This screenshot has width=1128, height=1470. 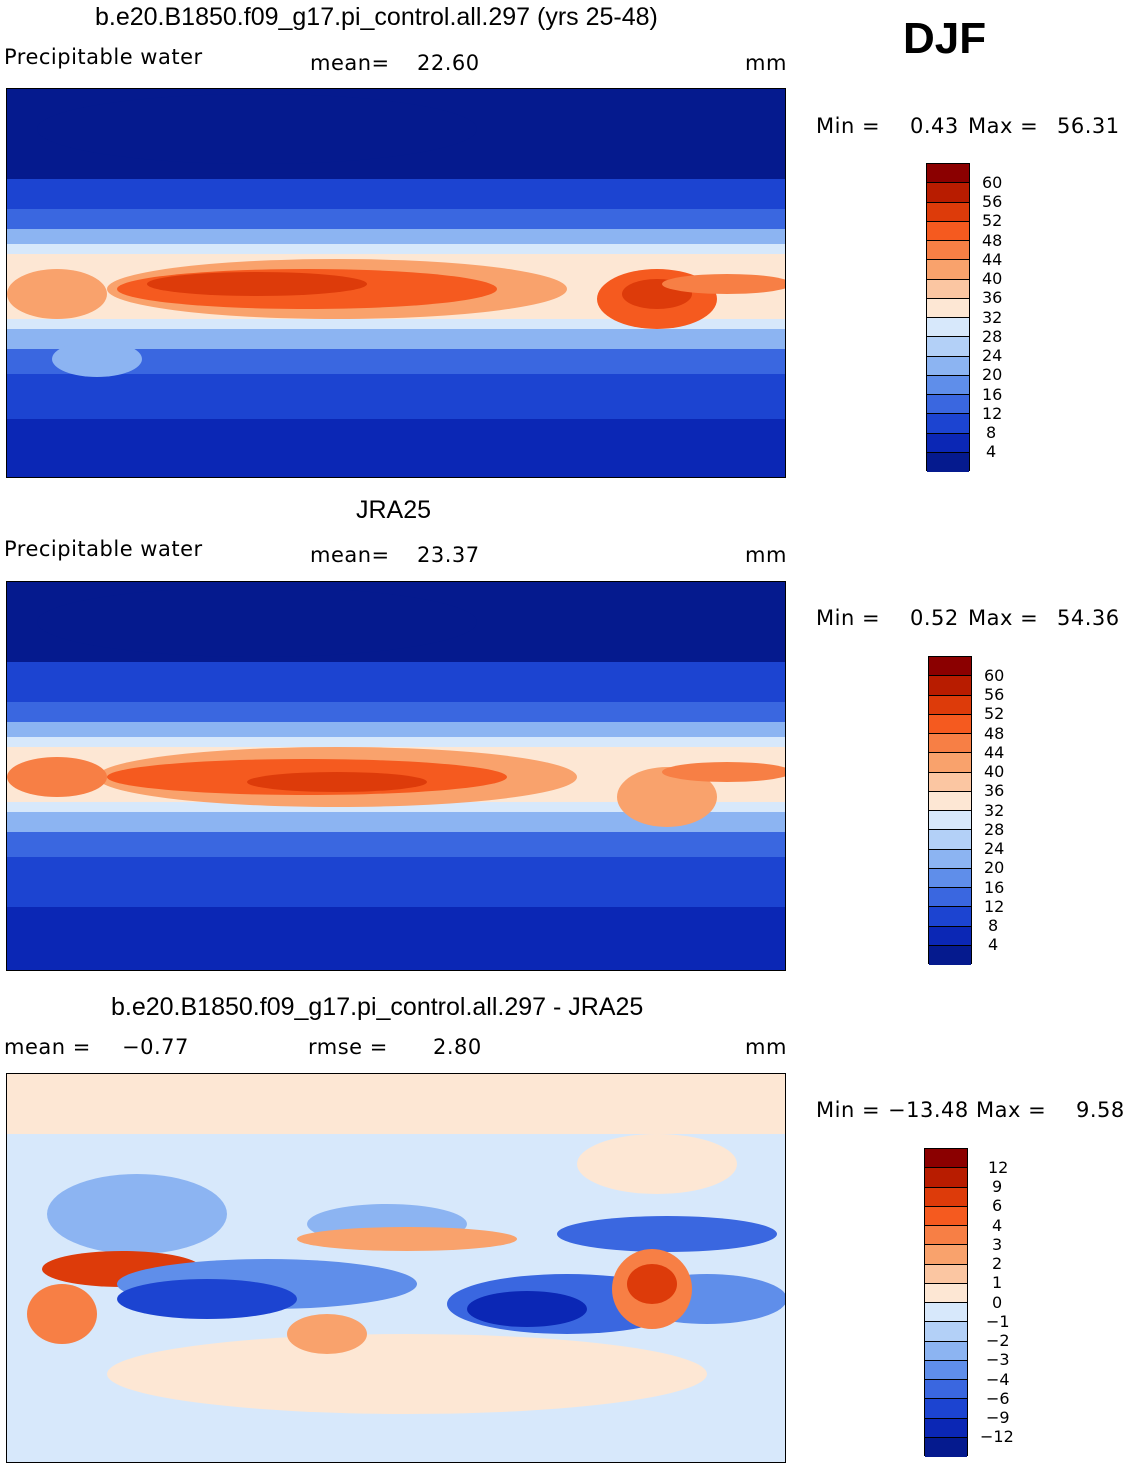 I want to click on colorbar-2-tick: 60, so click(x=994, y=675).